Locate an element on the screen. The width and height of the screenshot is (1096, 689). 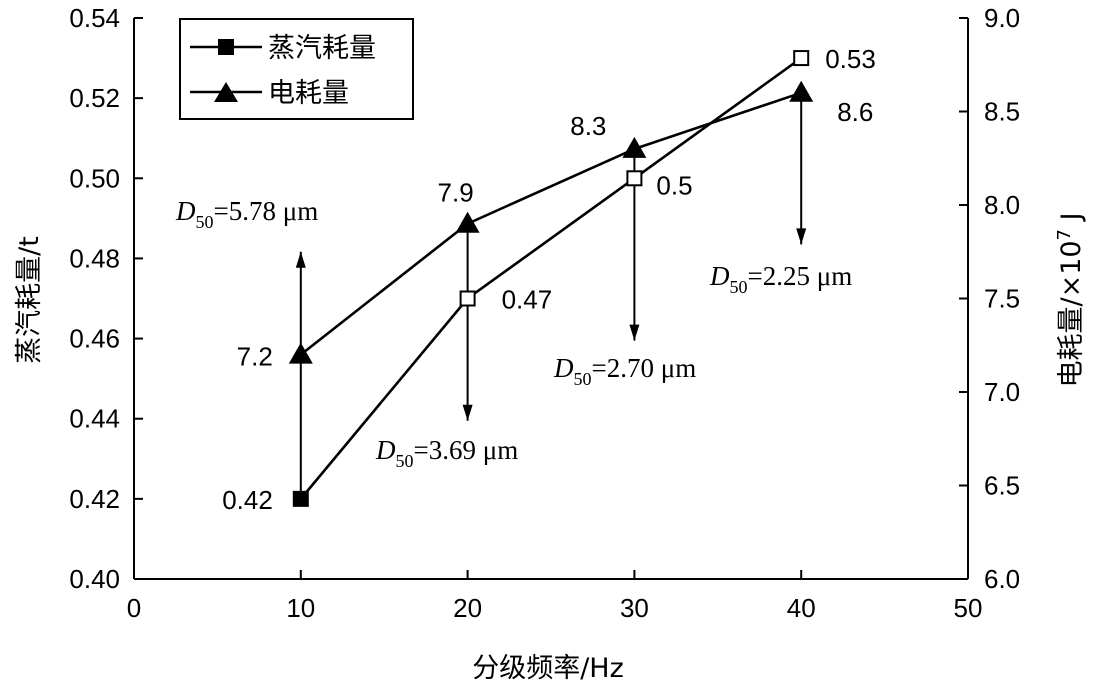
legend: 蒸汽耗量 电耗量 is located at coordinates (296, 69).